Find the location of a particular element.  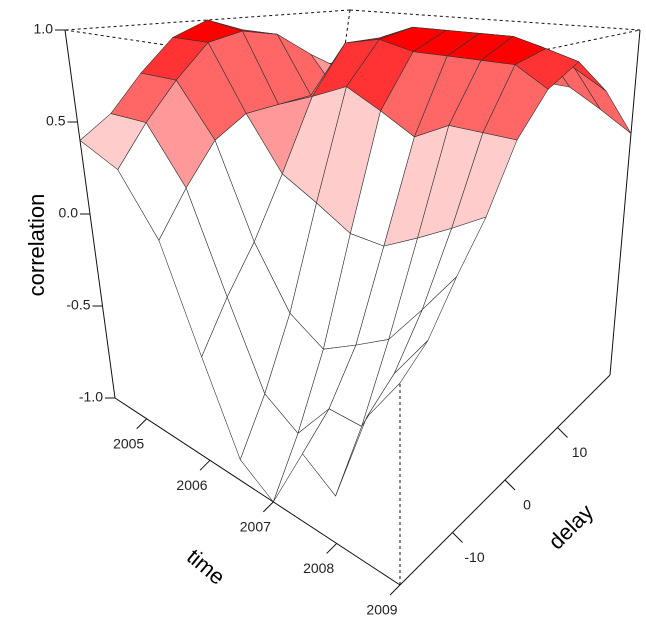

x-tick-label: 2006 is located at coordinates (191, 485).